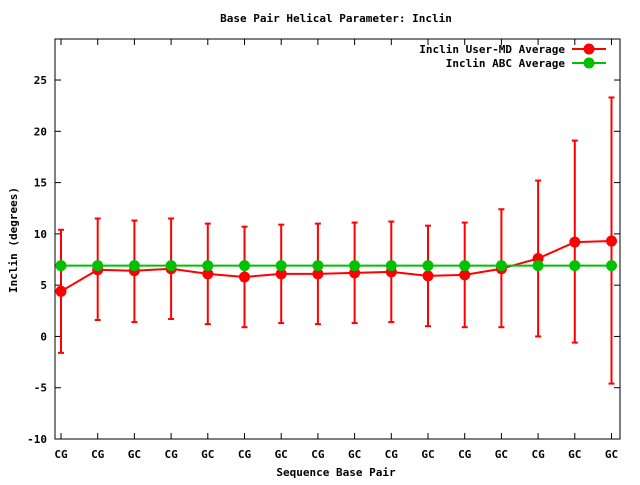 The width and height of the screenshot is (640, 485). I want to click on y-axis-label: Inclin (degrees), so click(13, 240).